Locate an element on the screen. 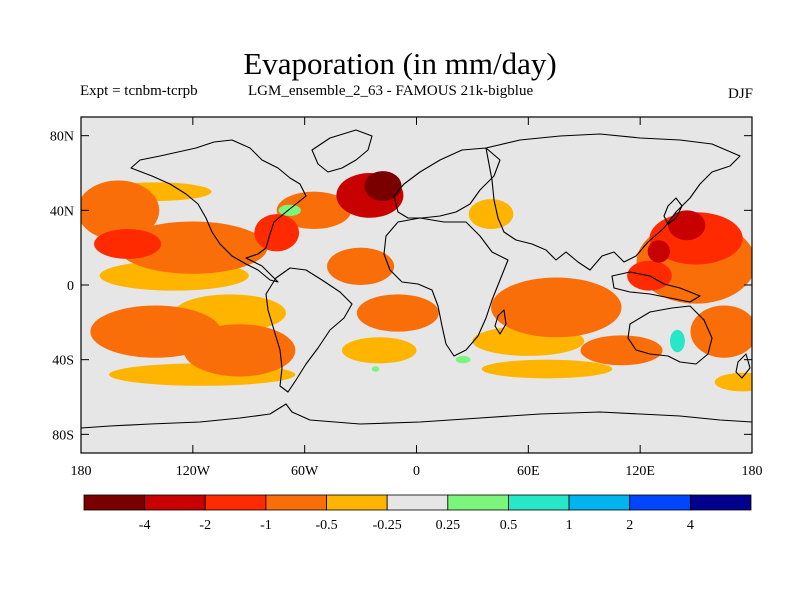  season-label: DJF is located at coordinates (740, 94).